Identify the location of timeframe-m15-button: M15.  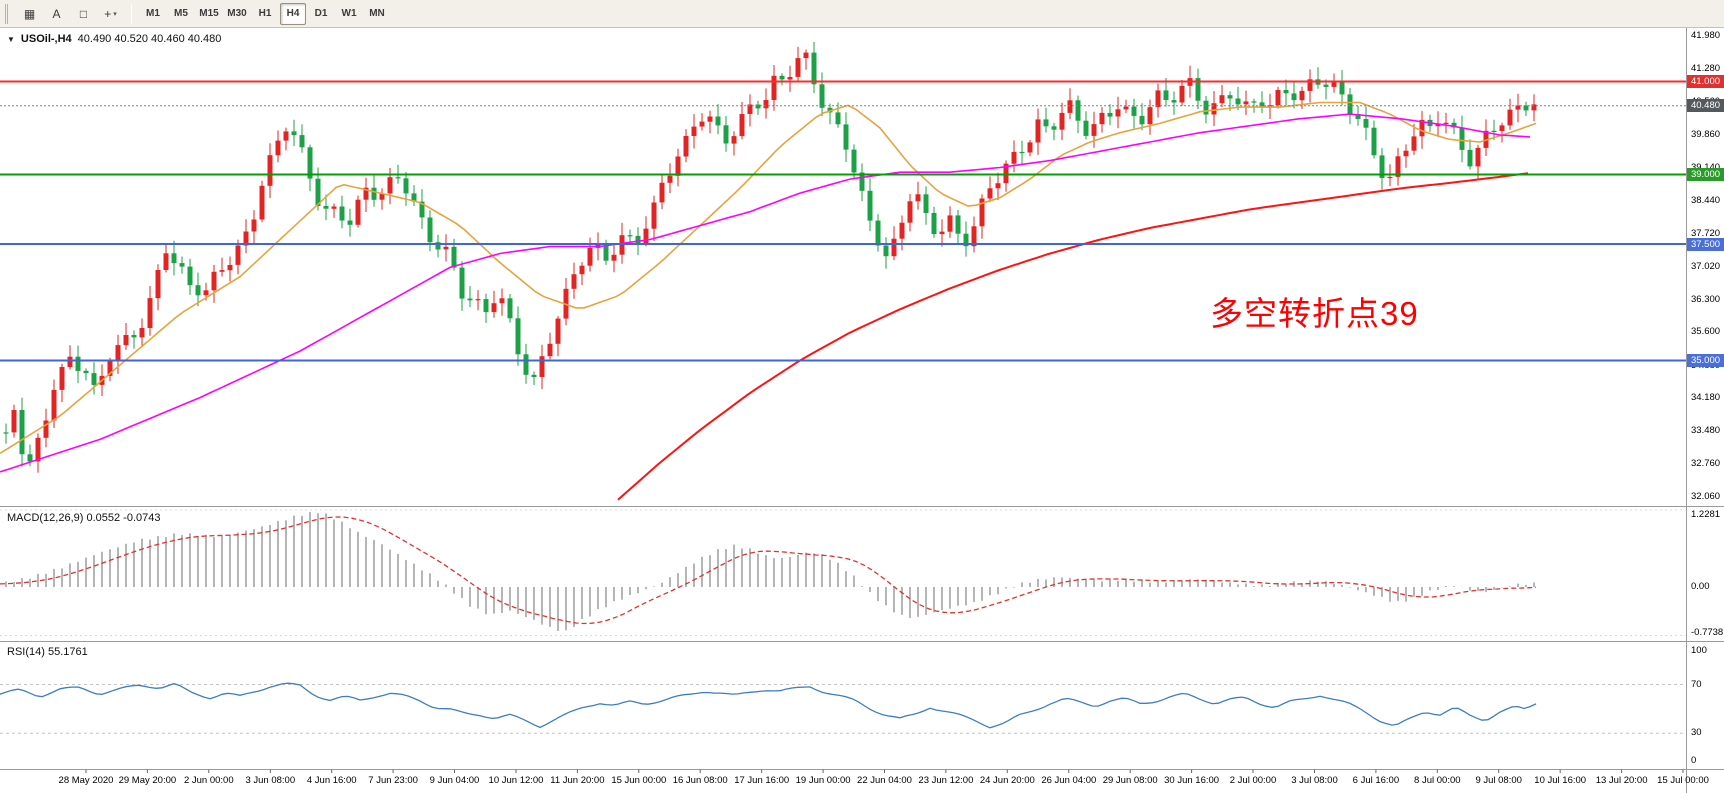
(209, 13).